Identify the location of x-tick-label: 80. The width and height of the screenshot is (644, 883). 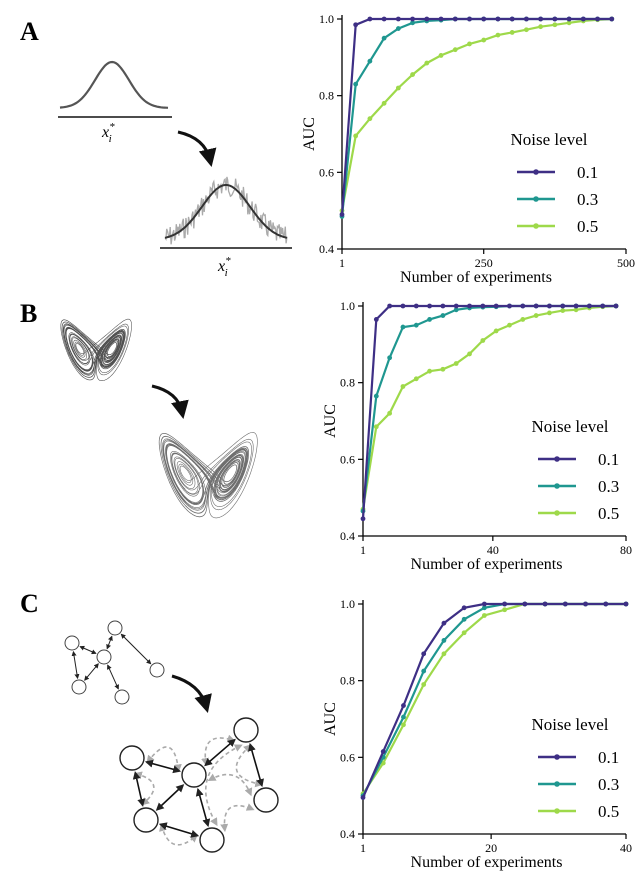
(626, 550).